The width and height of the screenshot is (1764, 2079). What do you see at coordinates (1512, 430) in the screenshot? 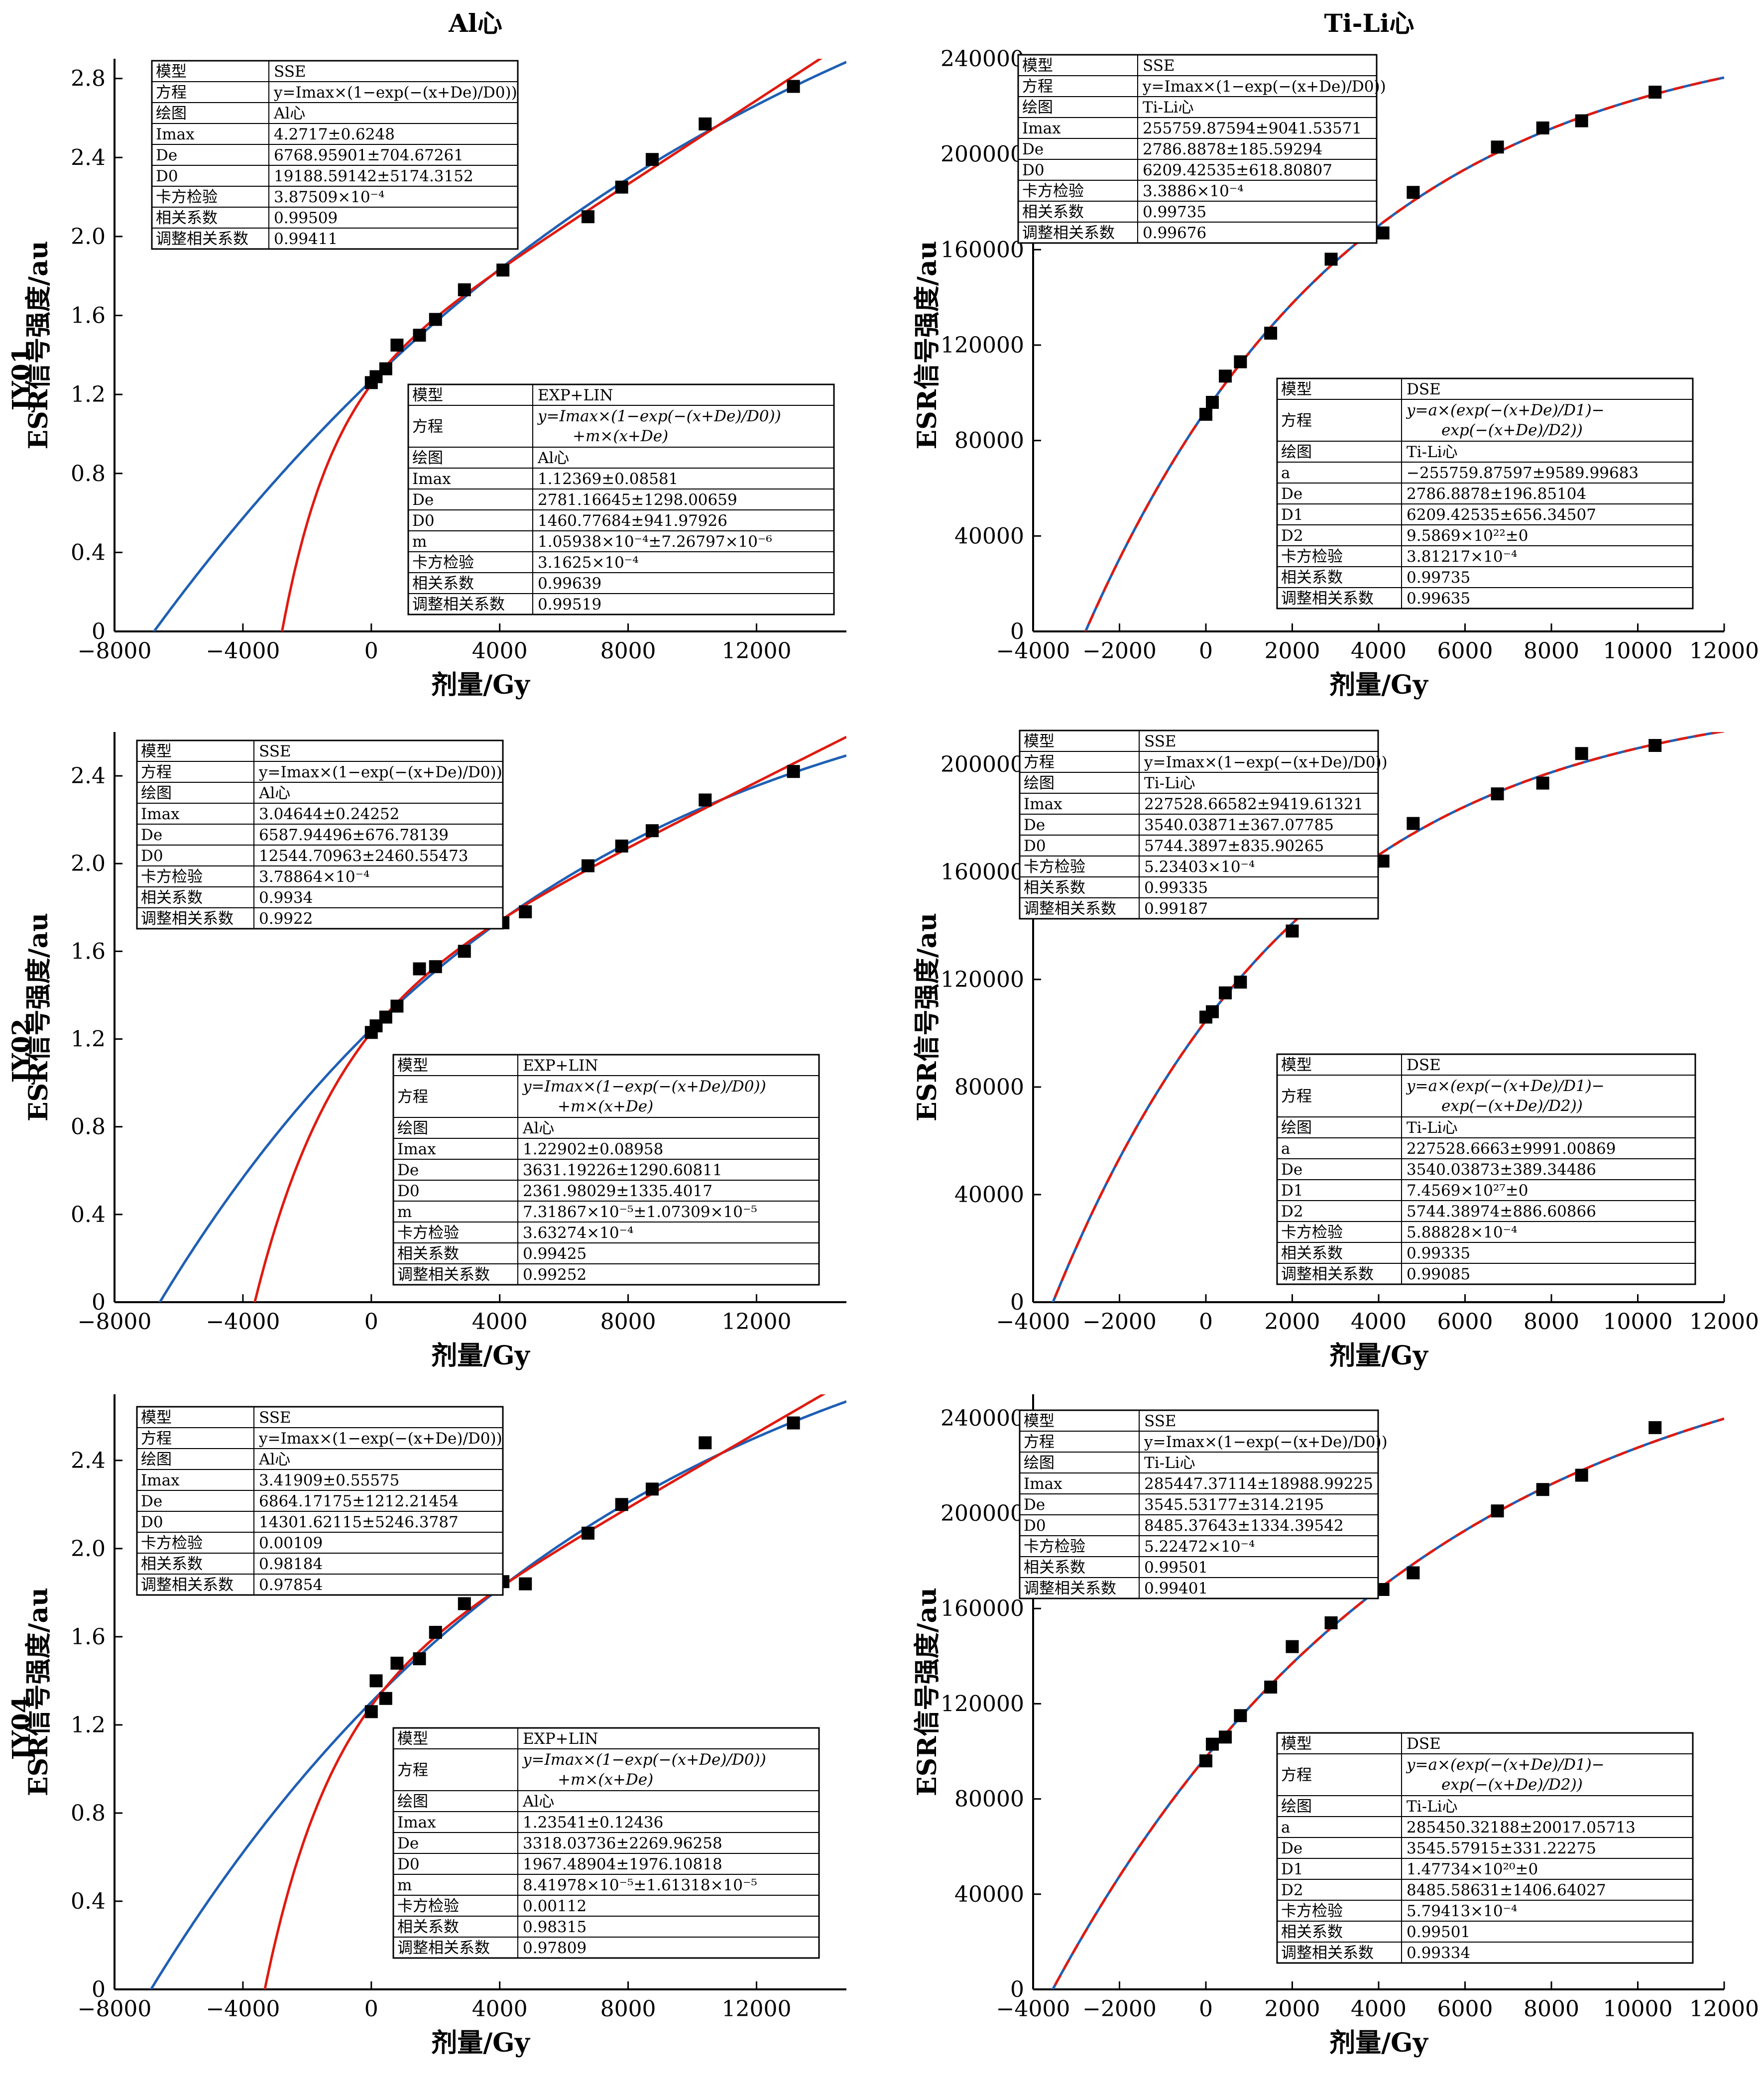
I see `table-param-value-cont: exp(−(x+De)/D2))` at bounding box center [1512, 430].